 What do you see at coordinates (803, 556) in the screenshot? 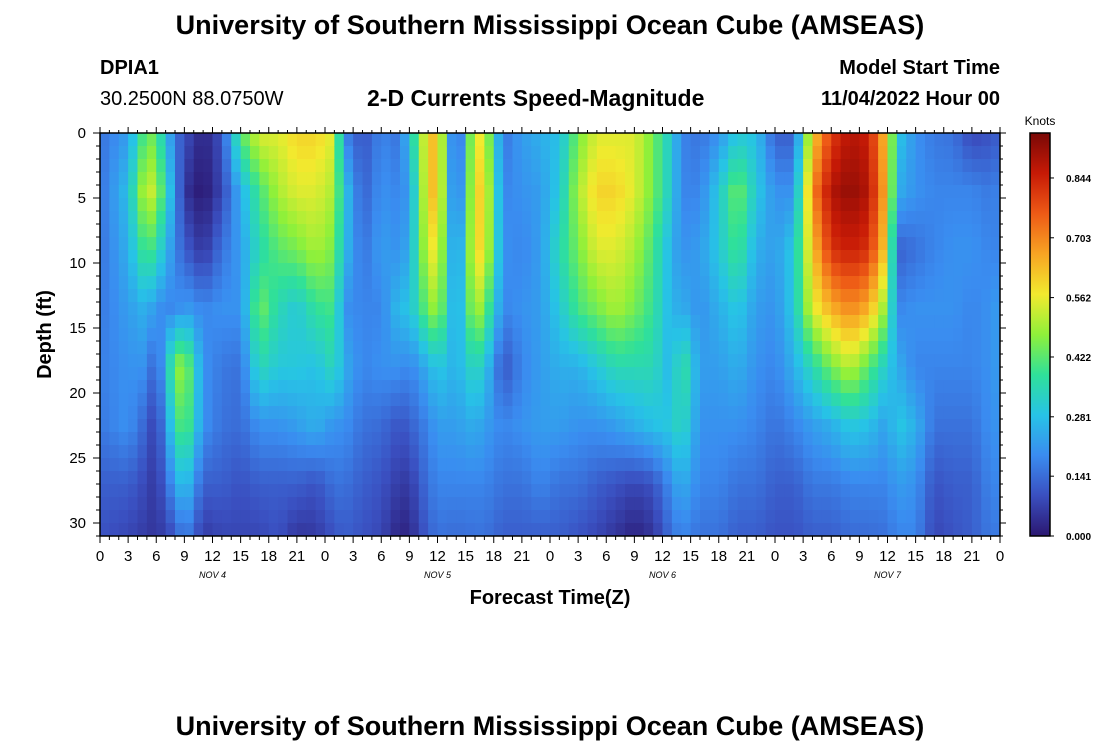
I see `x-tick-label: 3` at bounding box center [803, 556].